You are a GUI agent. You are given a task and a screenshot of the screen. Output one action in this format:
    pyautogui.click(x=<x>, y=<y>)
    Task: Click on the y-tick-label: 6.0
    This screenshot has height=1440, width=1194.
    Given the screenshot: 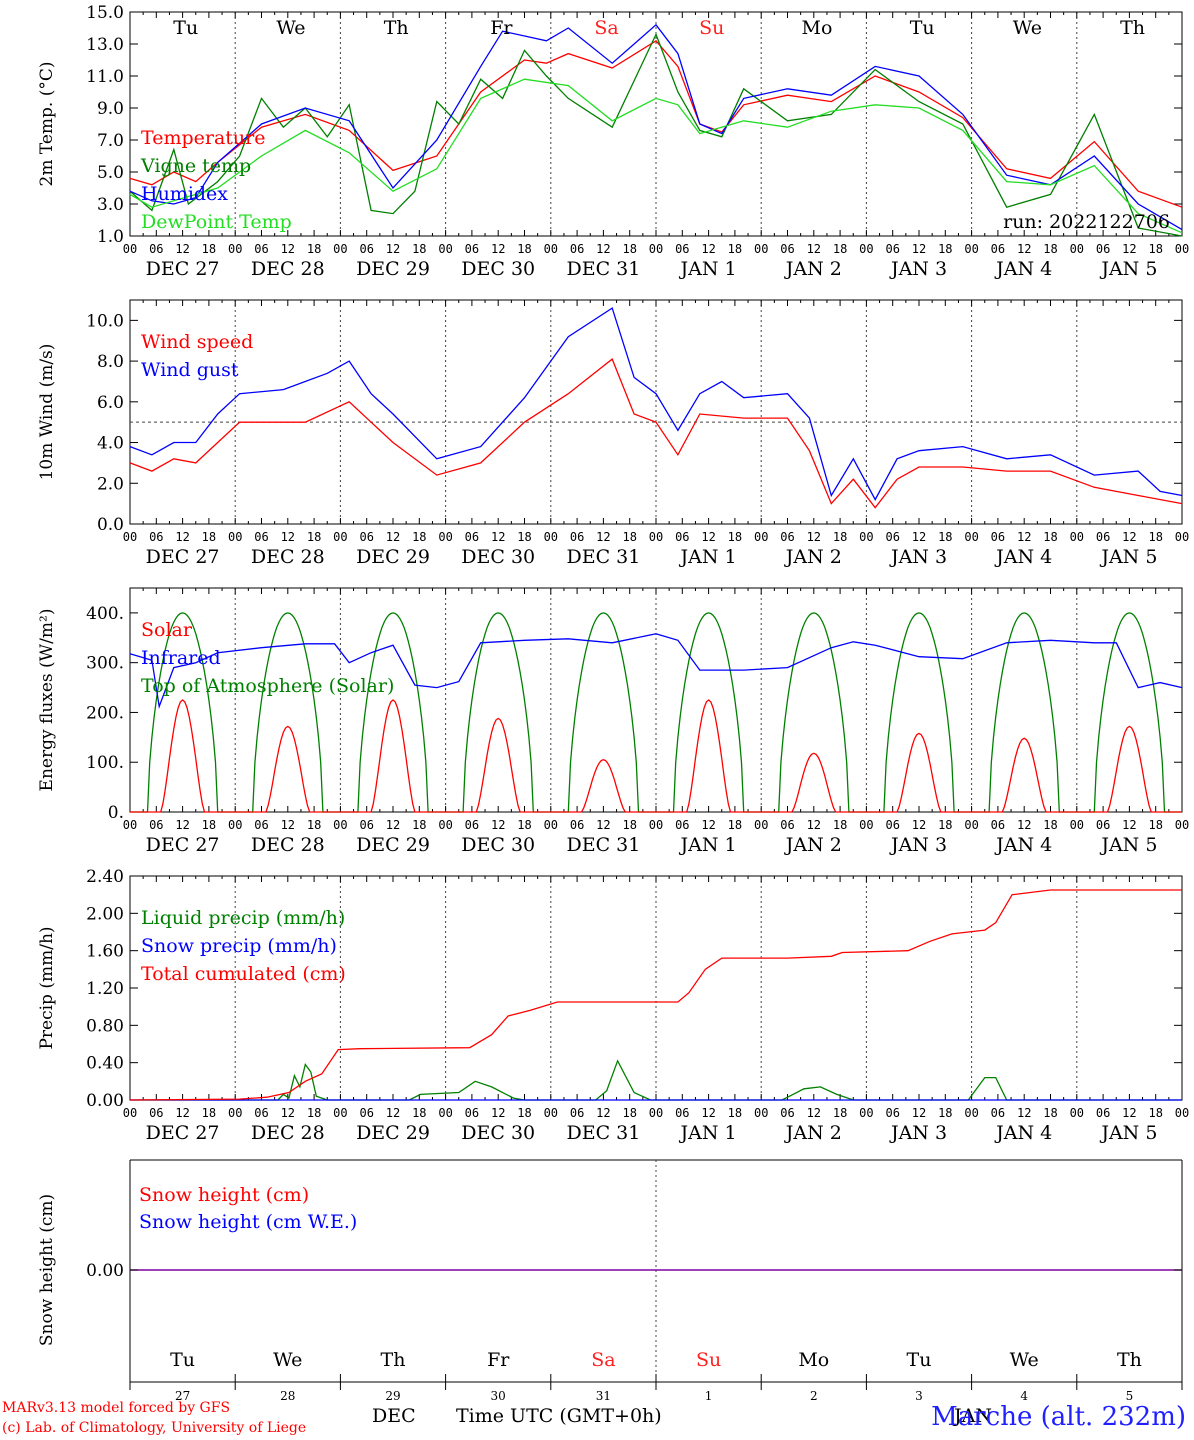 What is the action you would take?
    pyautogui.click(x=110, y=403)
    